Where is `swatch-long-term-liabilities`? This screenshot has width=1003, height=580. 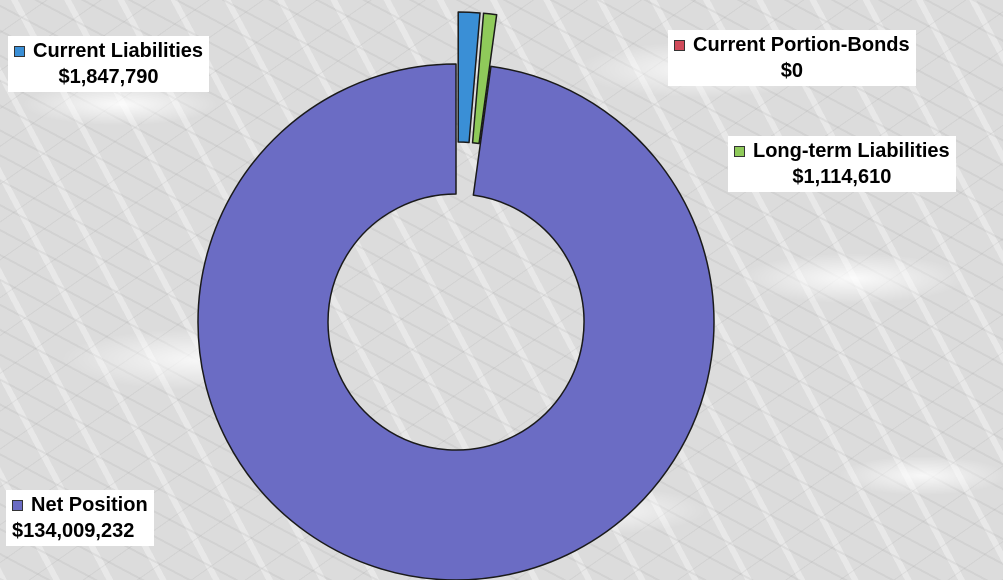
swatch-long-term-liabilities is located at coordinates (739, 151).